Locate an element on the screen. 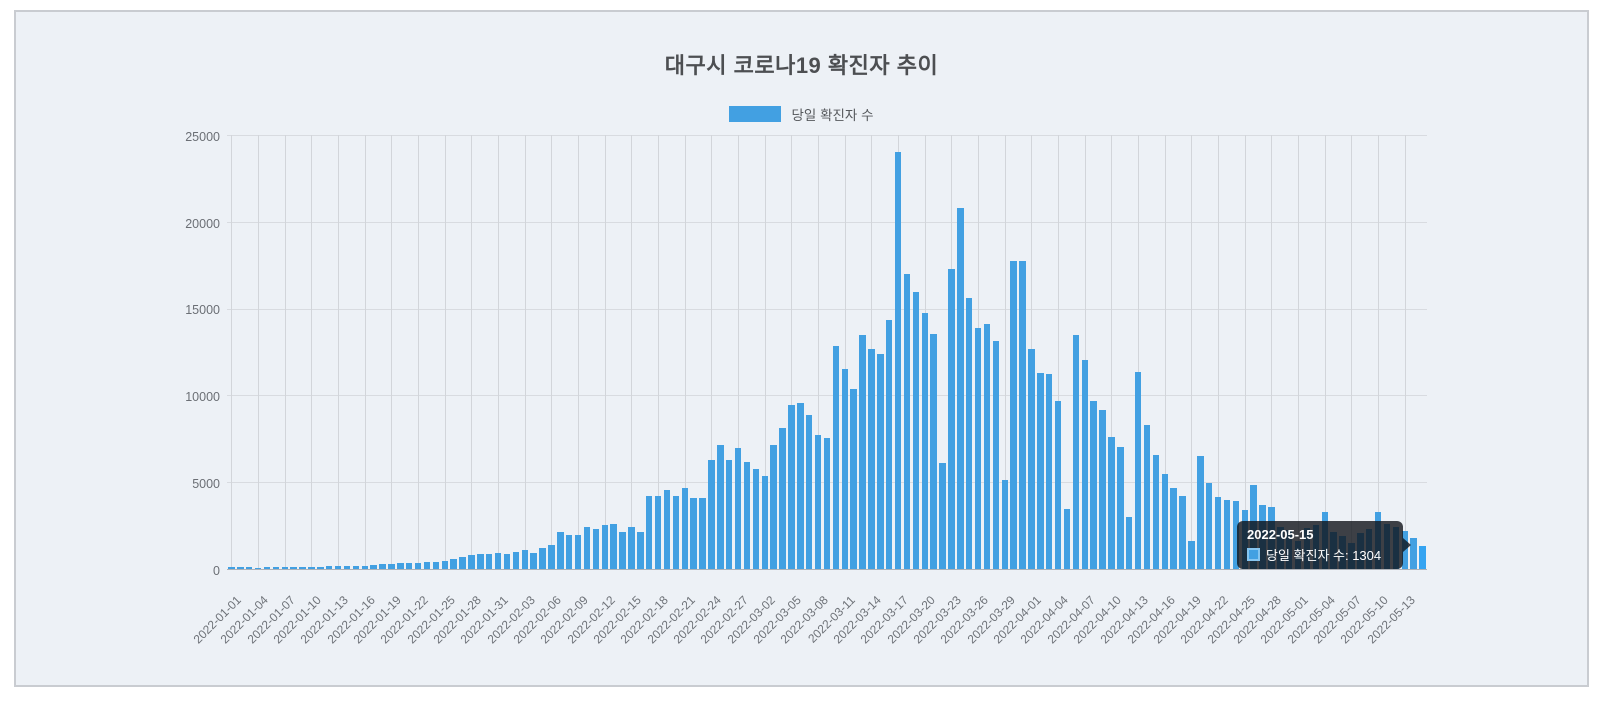 The width and height of the screenshot is (1603, 710). chart-legend: 당일 확진자 수 is located at coordinates (801, 114).